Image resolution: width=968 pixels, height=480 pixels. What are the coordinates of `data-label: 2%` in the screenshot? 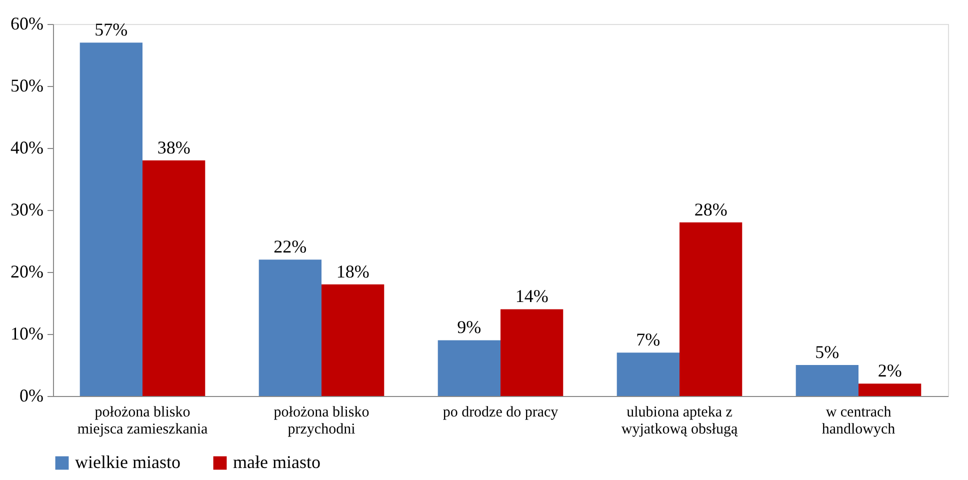 It's located at (890, 370).